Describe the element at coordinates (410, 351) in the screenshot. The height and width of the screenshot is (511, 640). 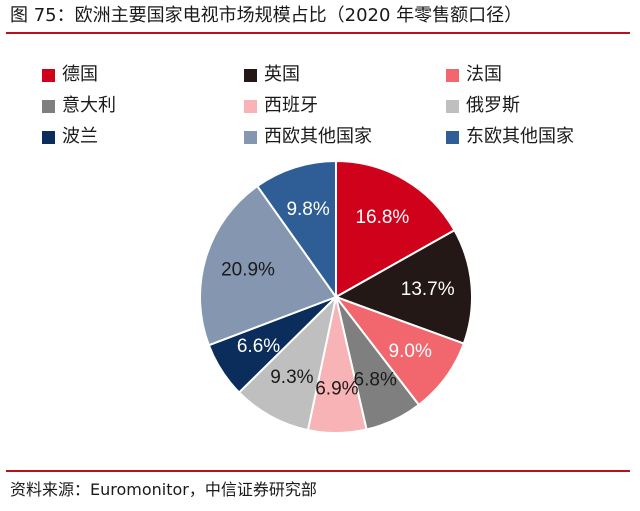
I see `slice-value-label: 9.0%` at that location.